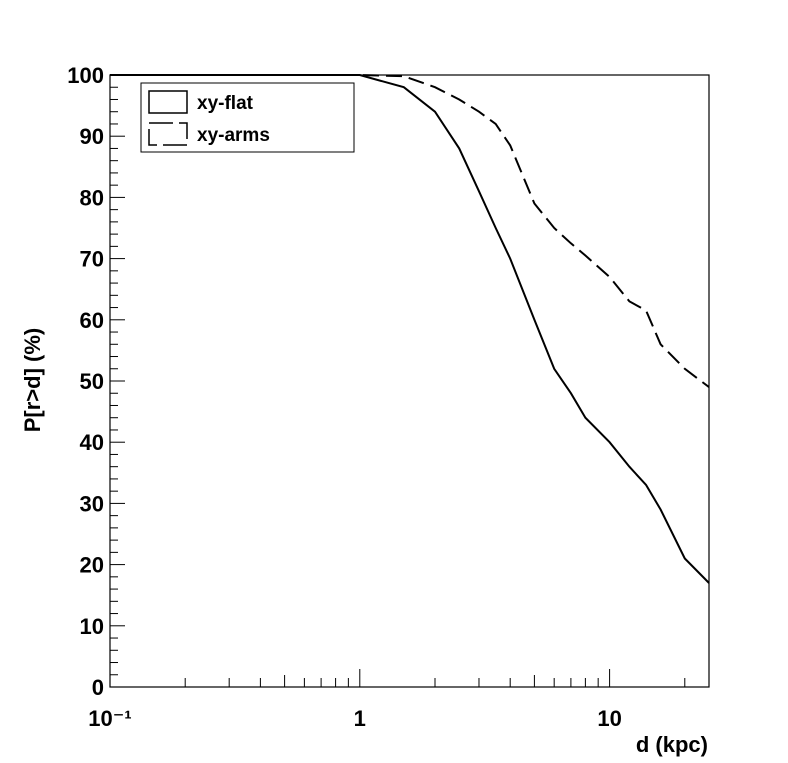 The height and width of the screenshot is (763, 788). I want to click on y-tick-label: 20, so click(92, 565).